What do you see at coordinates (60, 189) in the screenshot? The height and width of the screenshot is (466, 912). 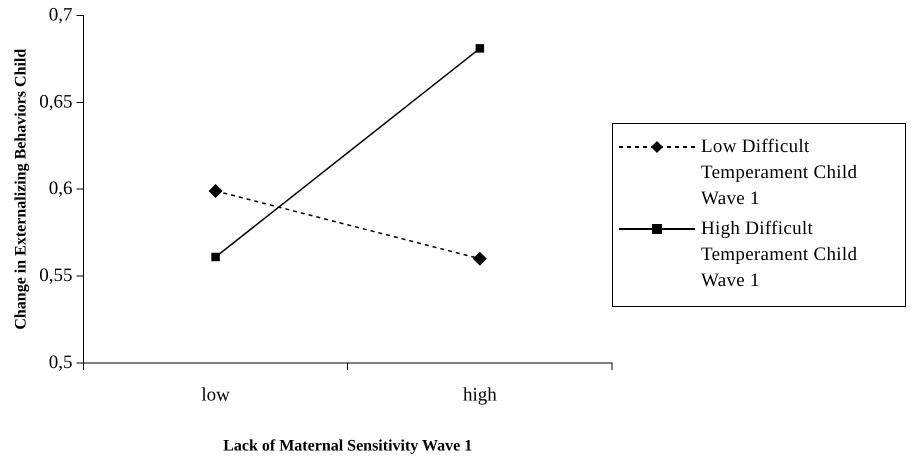 I see `y-tick-label: 0,6` at bounding box center [60, 189].